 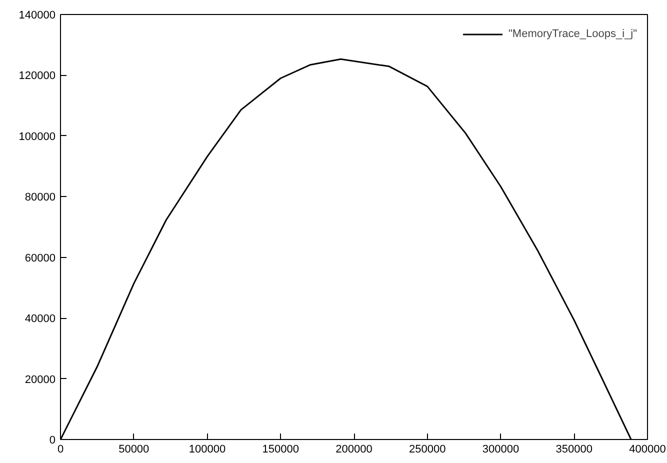 I want to click on x-tick-label: 50000, so click(x=134, y=450).